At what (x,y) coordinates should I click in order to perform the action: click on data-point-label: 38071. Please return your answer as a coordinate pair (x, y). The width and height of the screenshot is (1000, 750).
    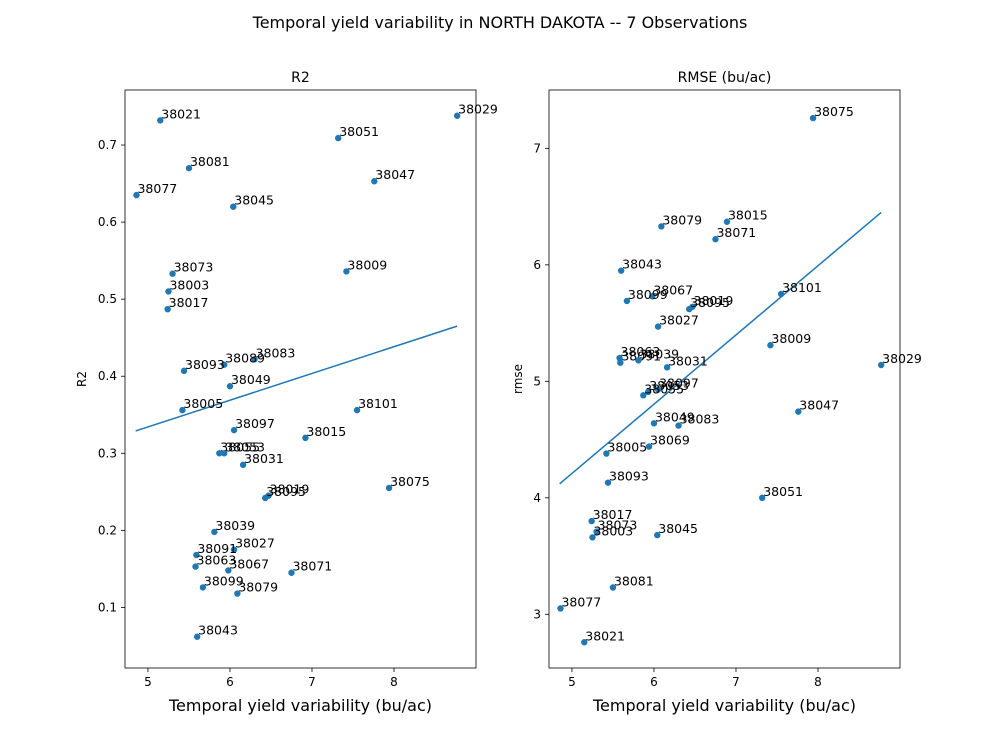
    Looking at the image, I should click on (736, 232).